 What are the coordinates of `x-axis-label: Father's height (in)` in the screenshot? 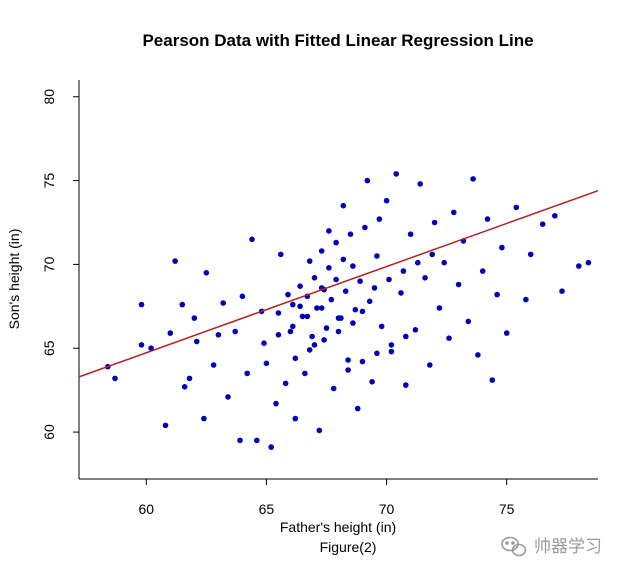 It's located at (338, 527).